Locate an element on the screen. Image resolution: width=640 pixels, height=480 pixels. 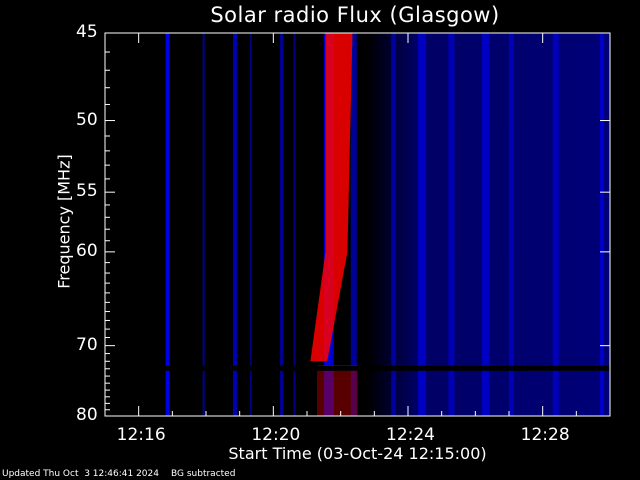
x-tick-label: 12:20 is located at coordinates (276, 435).